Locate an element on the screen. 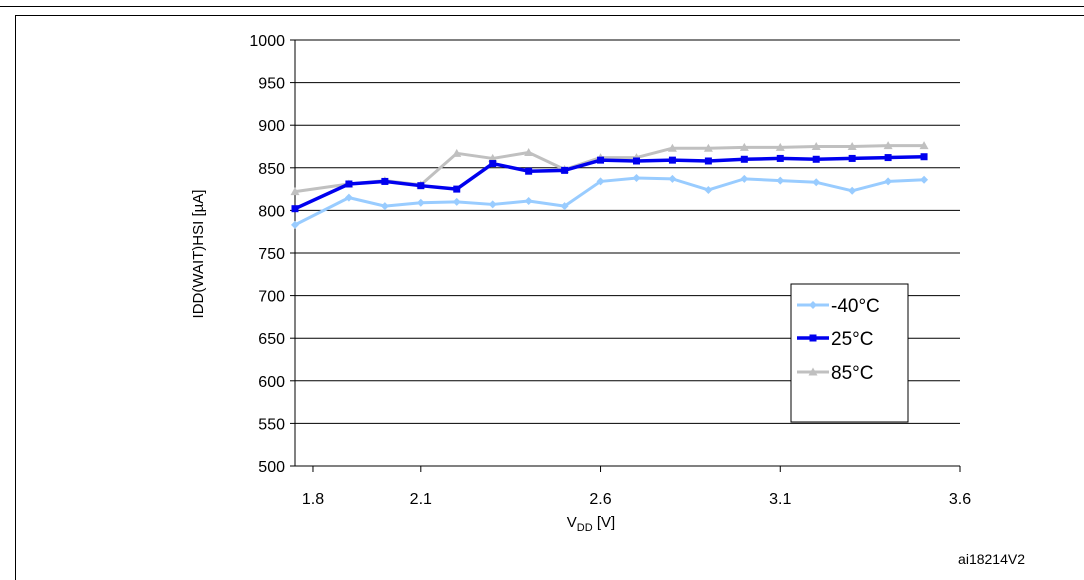  legend-entry: 25°C is located at coordinates (835, 339).